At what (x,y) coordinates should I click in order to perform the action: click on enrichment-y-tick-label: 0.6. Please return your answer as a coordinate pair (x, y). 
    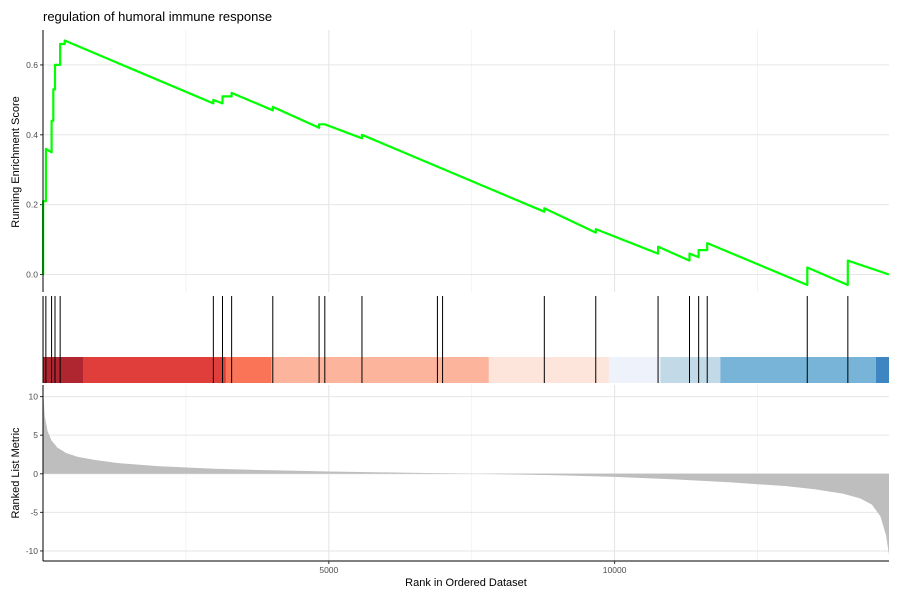
    Looking at the image, I should click on (32, 65).